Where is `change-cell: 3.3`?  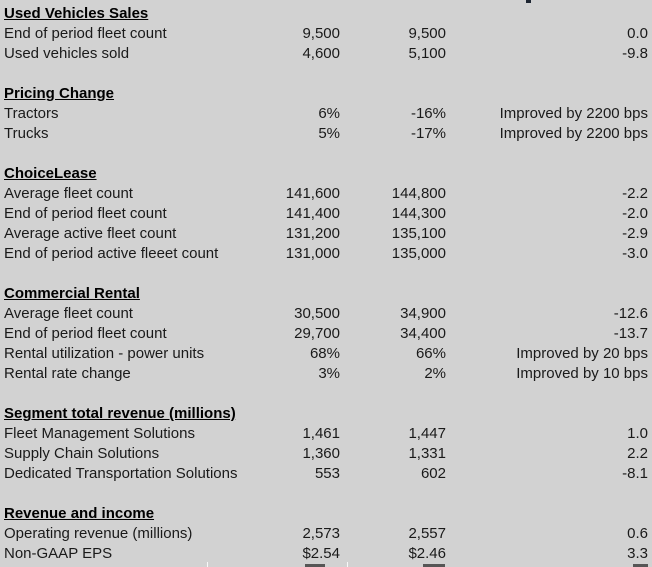
change-cell: 3.3 is located at coordinates (637, 553).